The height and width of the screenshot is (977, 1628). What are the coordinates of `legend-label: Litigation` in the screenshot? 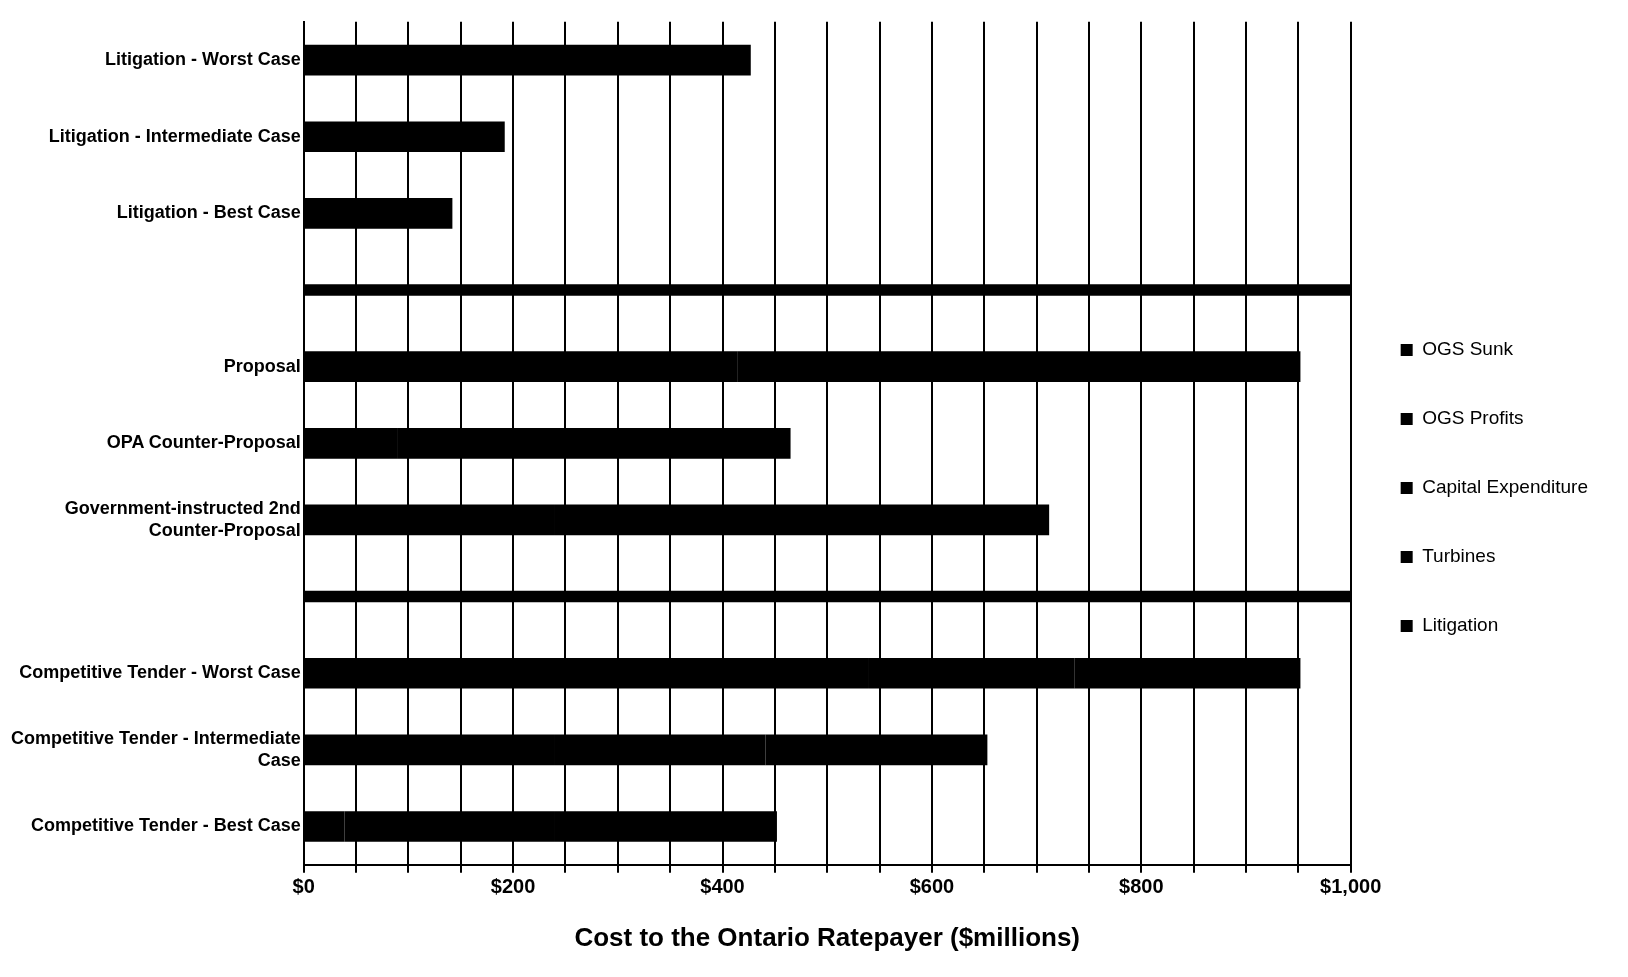 It's located at (1460, 625).